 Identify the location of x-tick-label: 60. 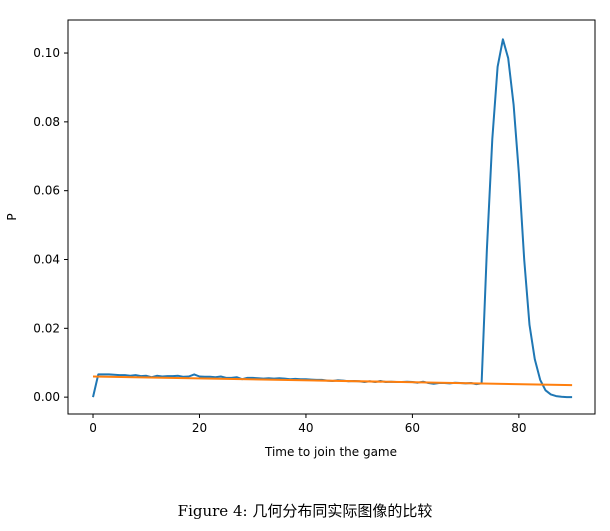
(412, 428).